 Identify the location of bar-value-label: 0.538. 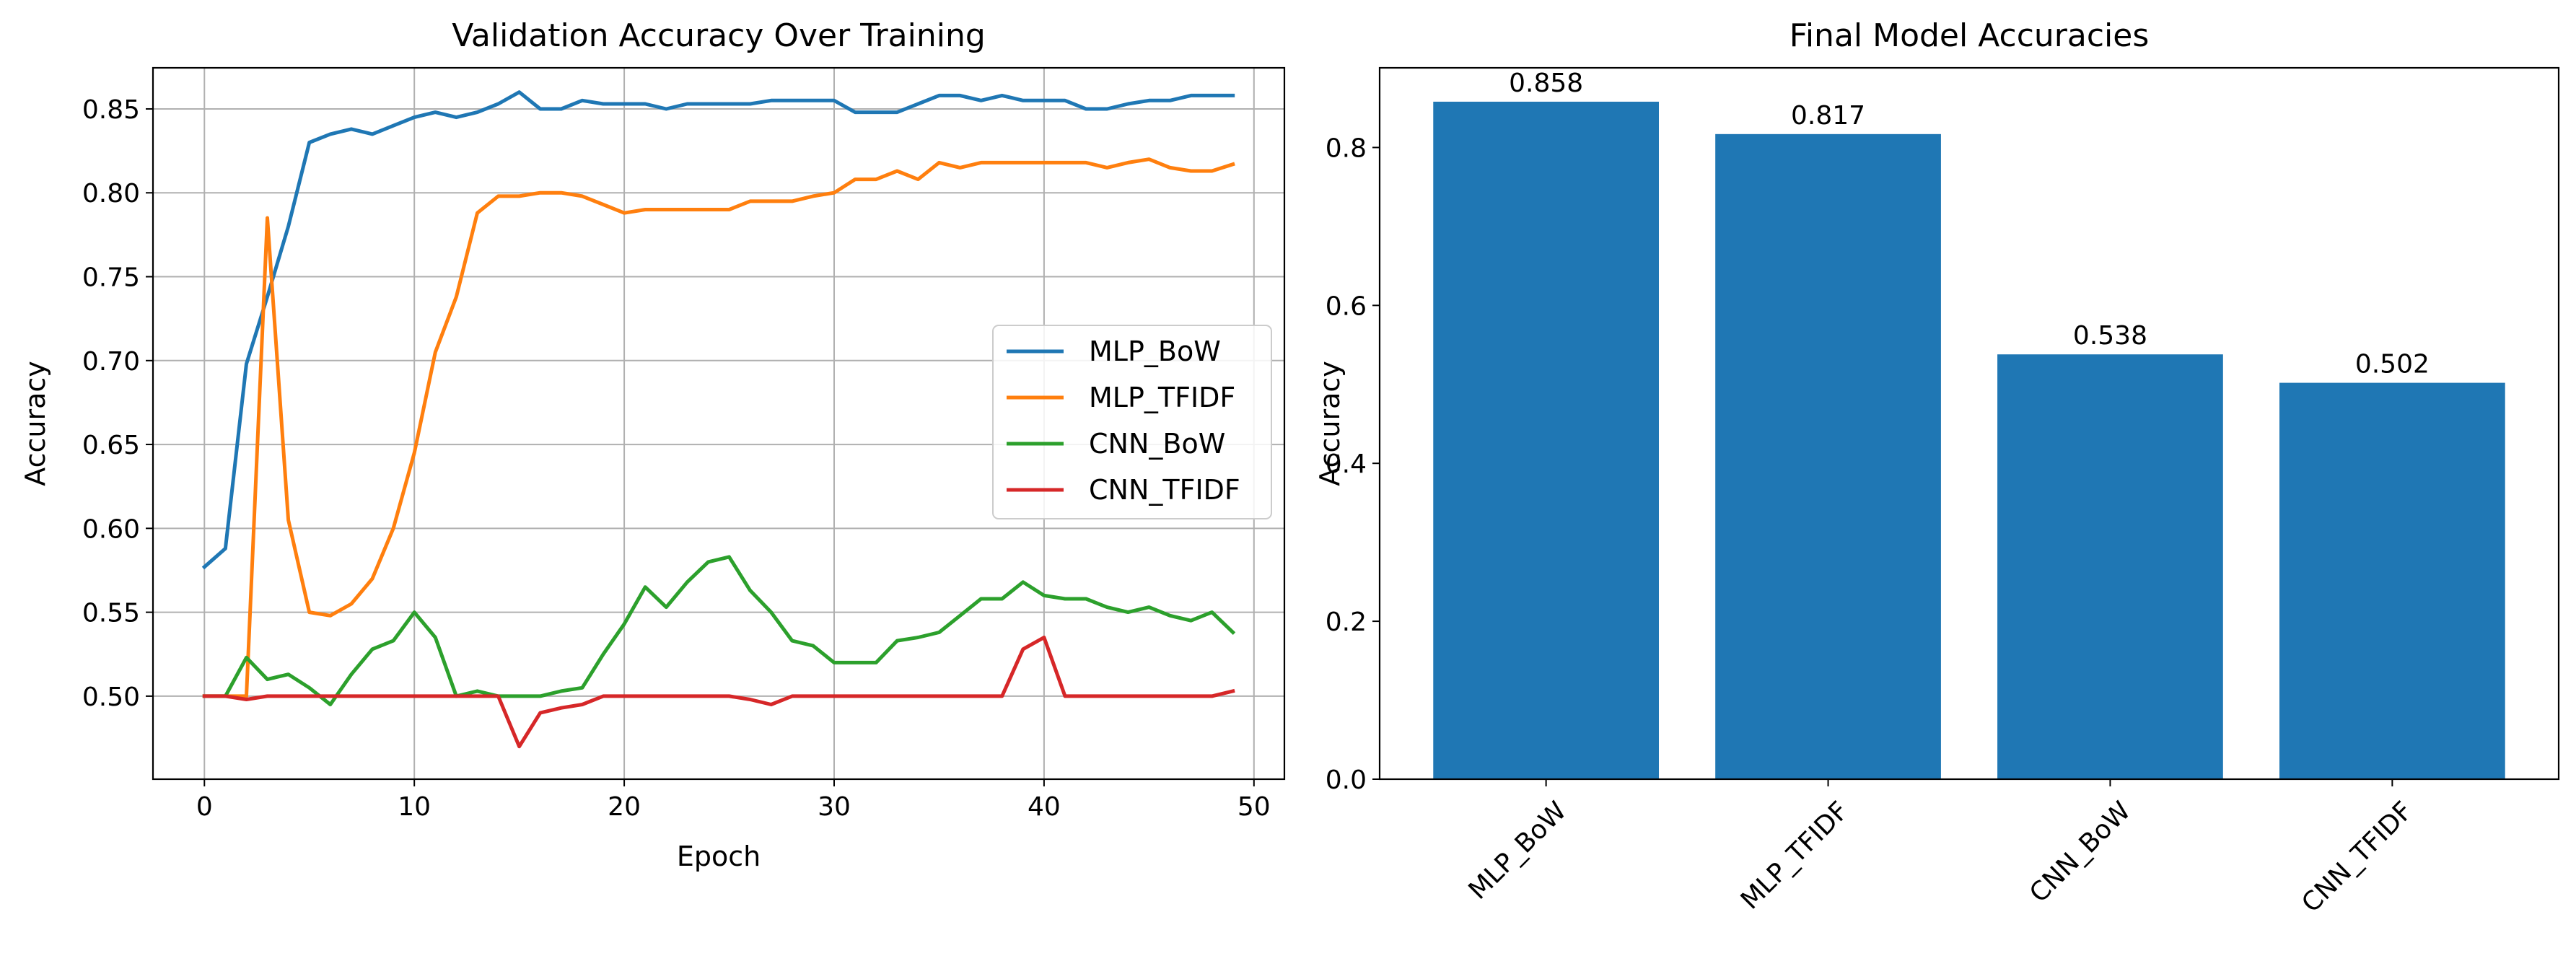
(2110, 336).